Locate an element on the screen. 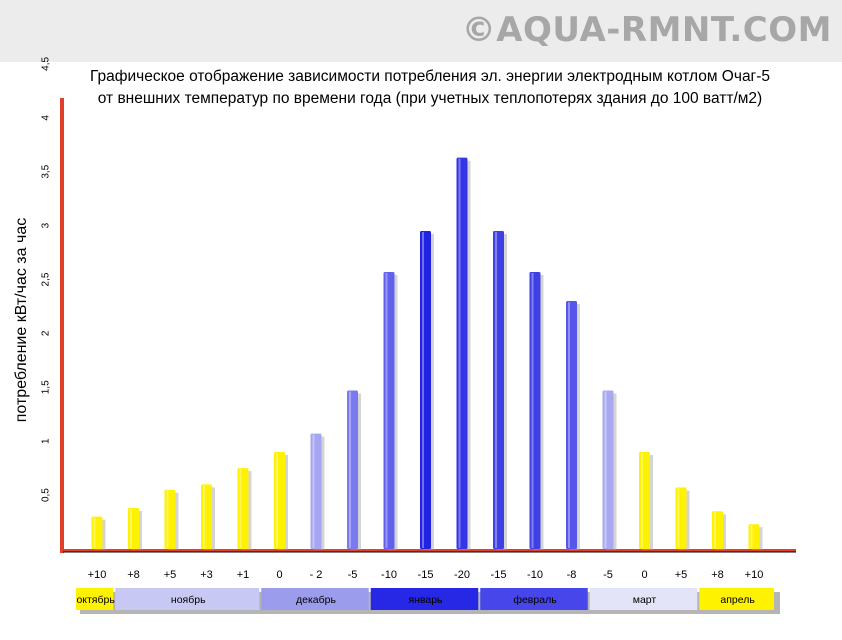  y-tick-label: 4,5 is located at coordinates (46, 64).